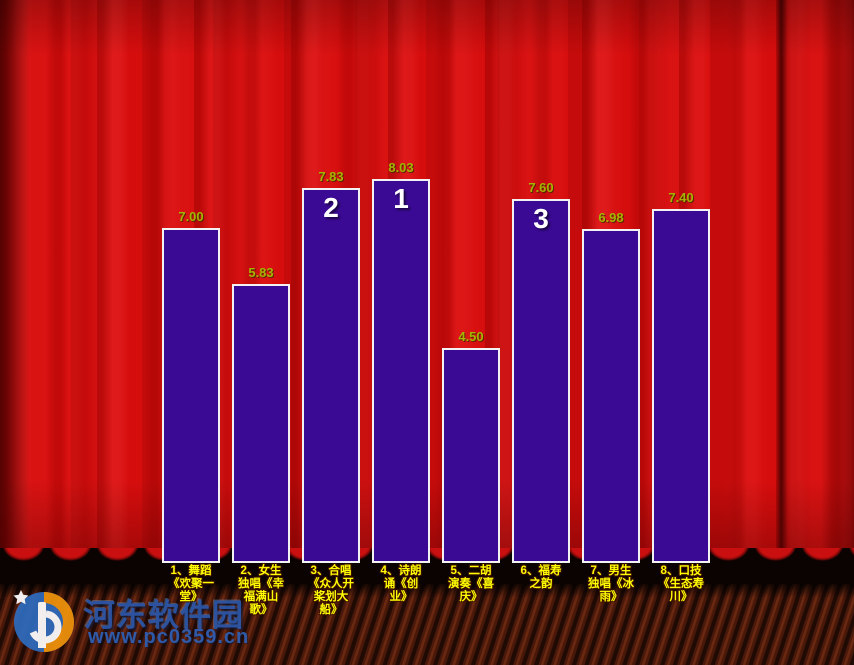 The height and width of the screenshot is (665, 854). What do you see at coordinates (401, 584) in the screenshot?
I see `bar-category-label: 4、诗朗 诵《创 业》` at bounding box center [401, 584].